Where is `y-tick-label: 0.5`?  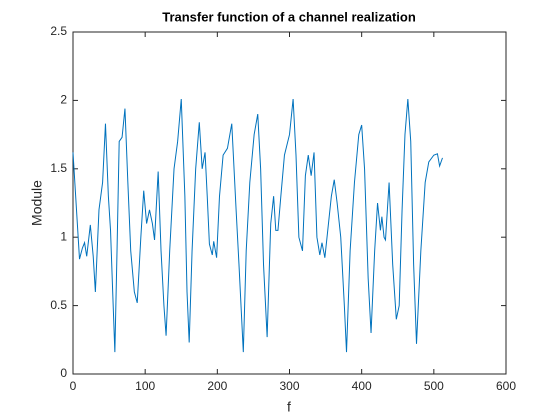
y-tick-label: 0.5 is located at coordinates (58, 305).